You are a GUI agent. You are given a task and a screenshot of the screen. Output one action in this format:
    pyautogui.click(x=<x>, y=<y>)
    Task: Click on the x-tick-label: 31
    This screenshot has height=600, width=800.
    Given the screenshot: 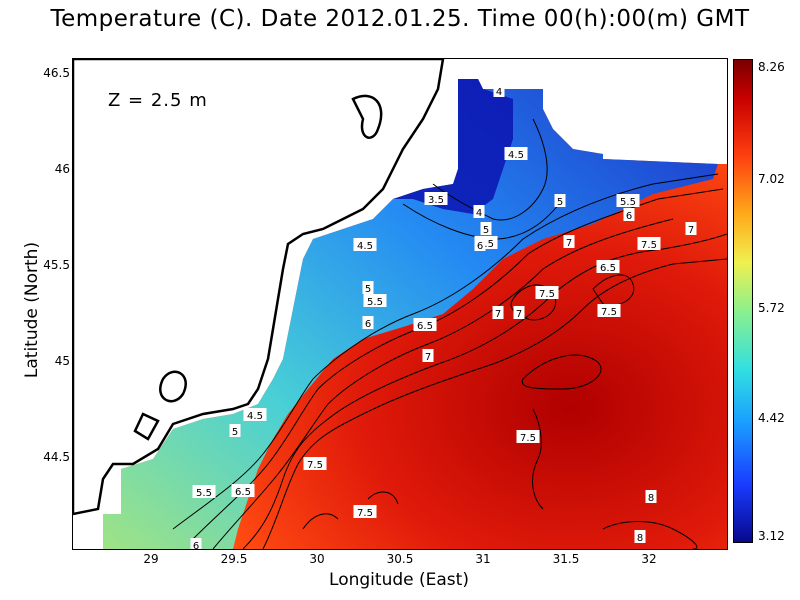 What is the action you would take?
    pyautogui.click(x=483, y=559)
    